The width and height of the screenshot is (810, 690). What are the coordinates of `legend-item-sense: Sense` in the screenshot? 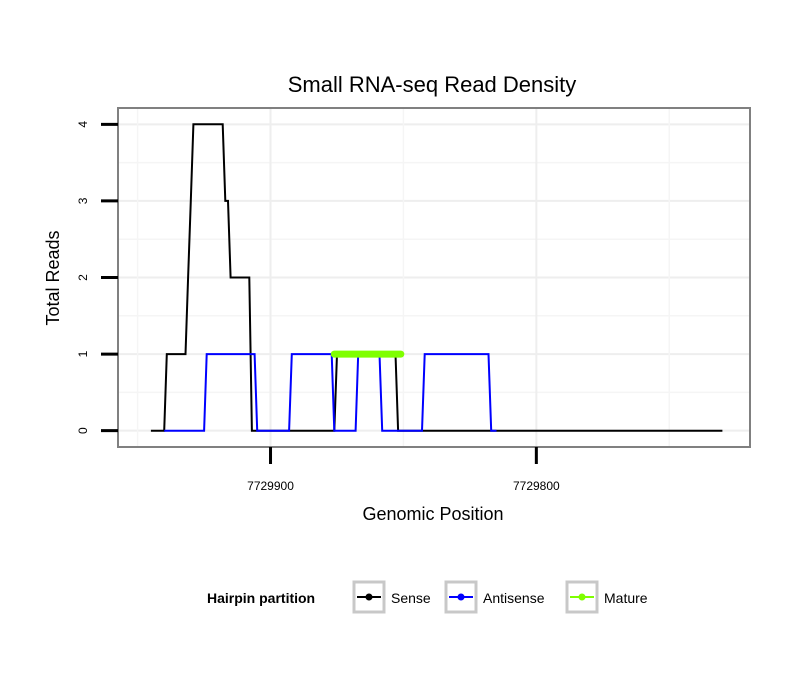 It's located at (391, 597).